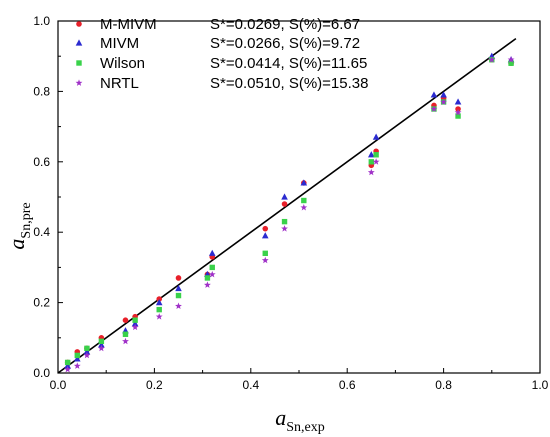 This screenshot has height=437, width=550. I want to click on x-tick-label: 0.8, so click(443, 385).